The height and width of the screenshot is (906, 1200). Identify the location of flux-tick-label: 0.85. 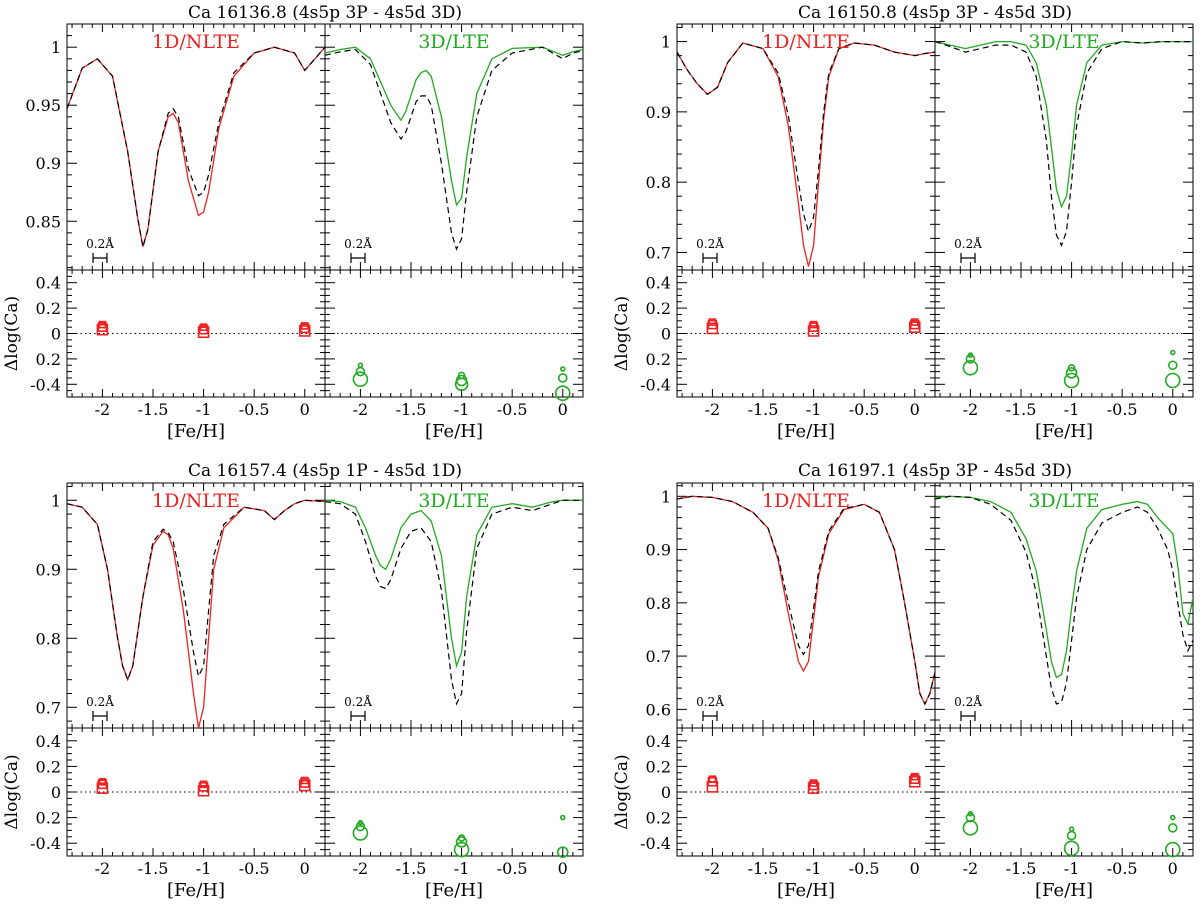
(43, 221).